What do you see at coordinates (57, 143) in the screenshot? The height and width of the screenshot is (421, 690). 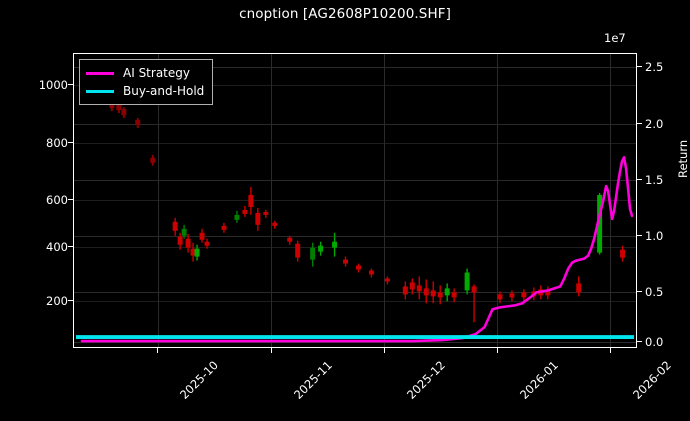 I see `left-axis-tick-800: 800` at bounding box center [57, 143].